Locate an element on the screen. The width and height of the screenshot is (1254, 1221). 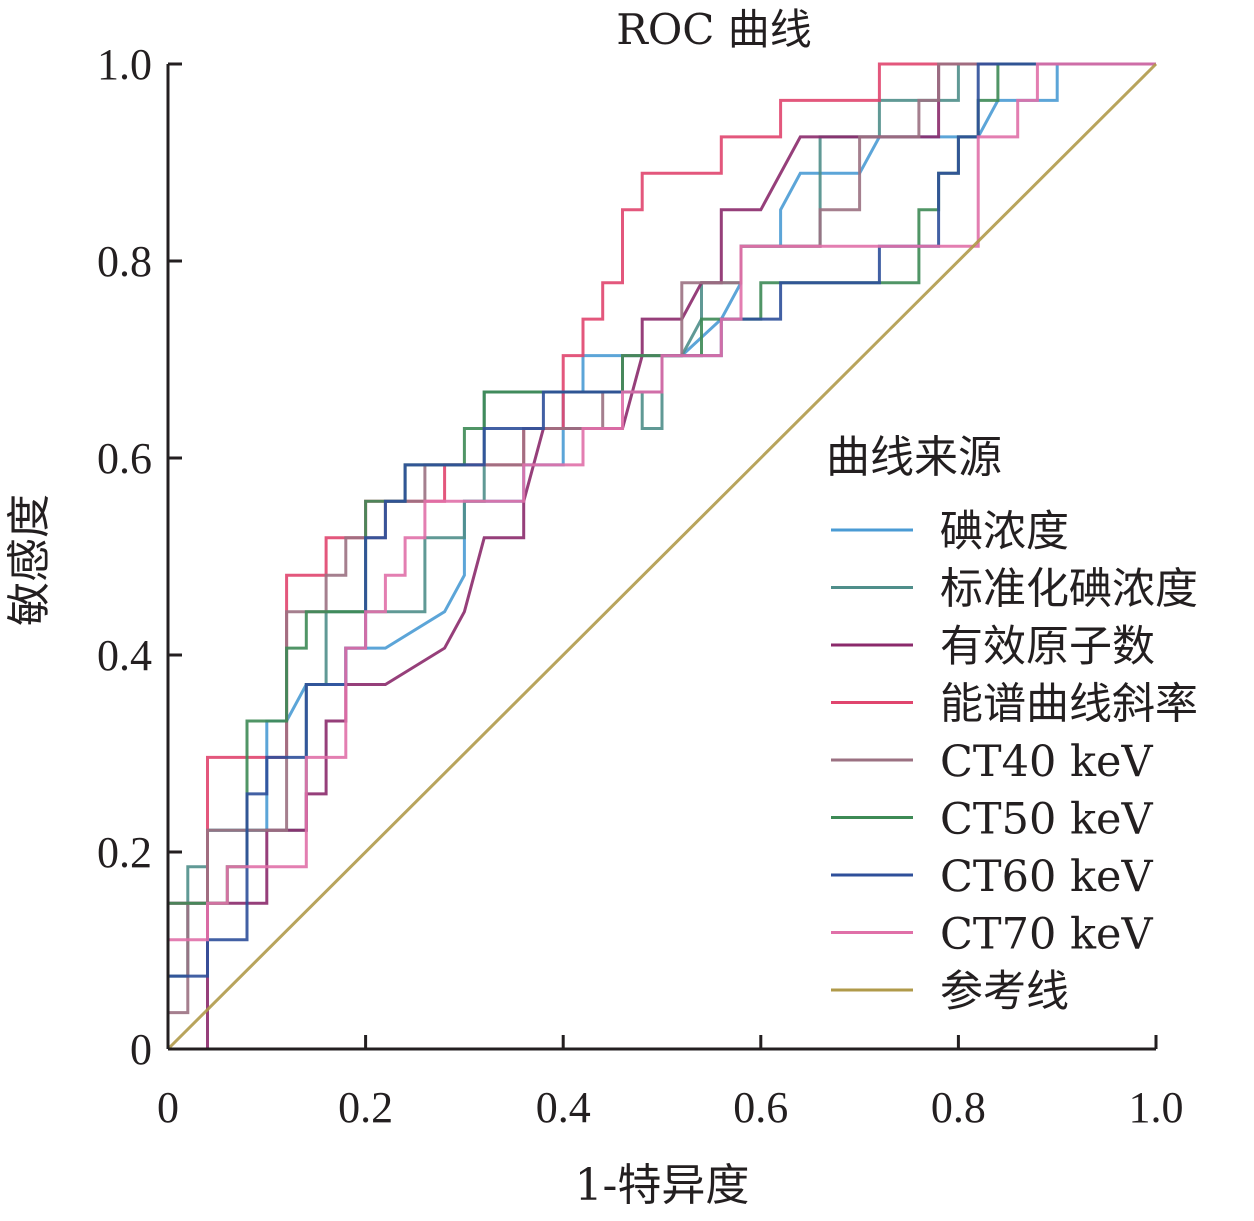
y-tick-label: 1.0 is located at coordinates (124, 64).